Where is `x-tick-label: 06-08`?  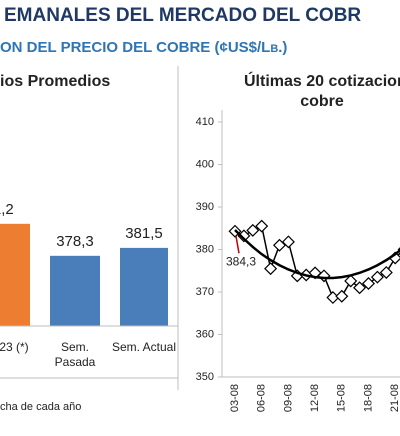 x-tick-label: 06-08 is located at coordinates (262, 398).